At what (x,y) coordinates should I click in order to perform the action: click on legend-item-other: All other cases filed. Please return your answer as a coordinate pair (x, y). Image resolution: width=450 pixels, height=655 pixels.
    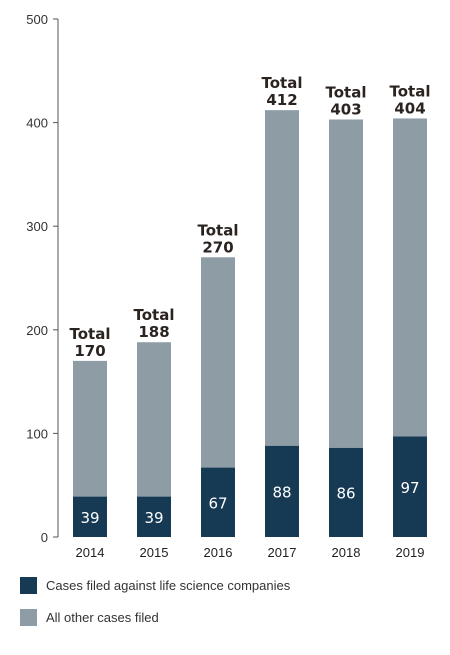
    Looking at the image, I should click on (155, 617).